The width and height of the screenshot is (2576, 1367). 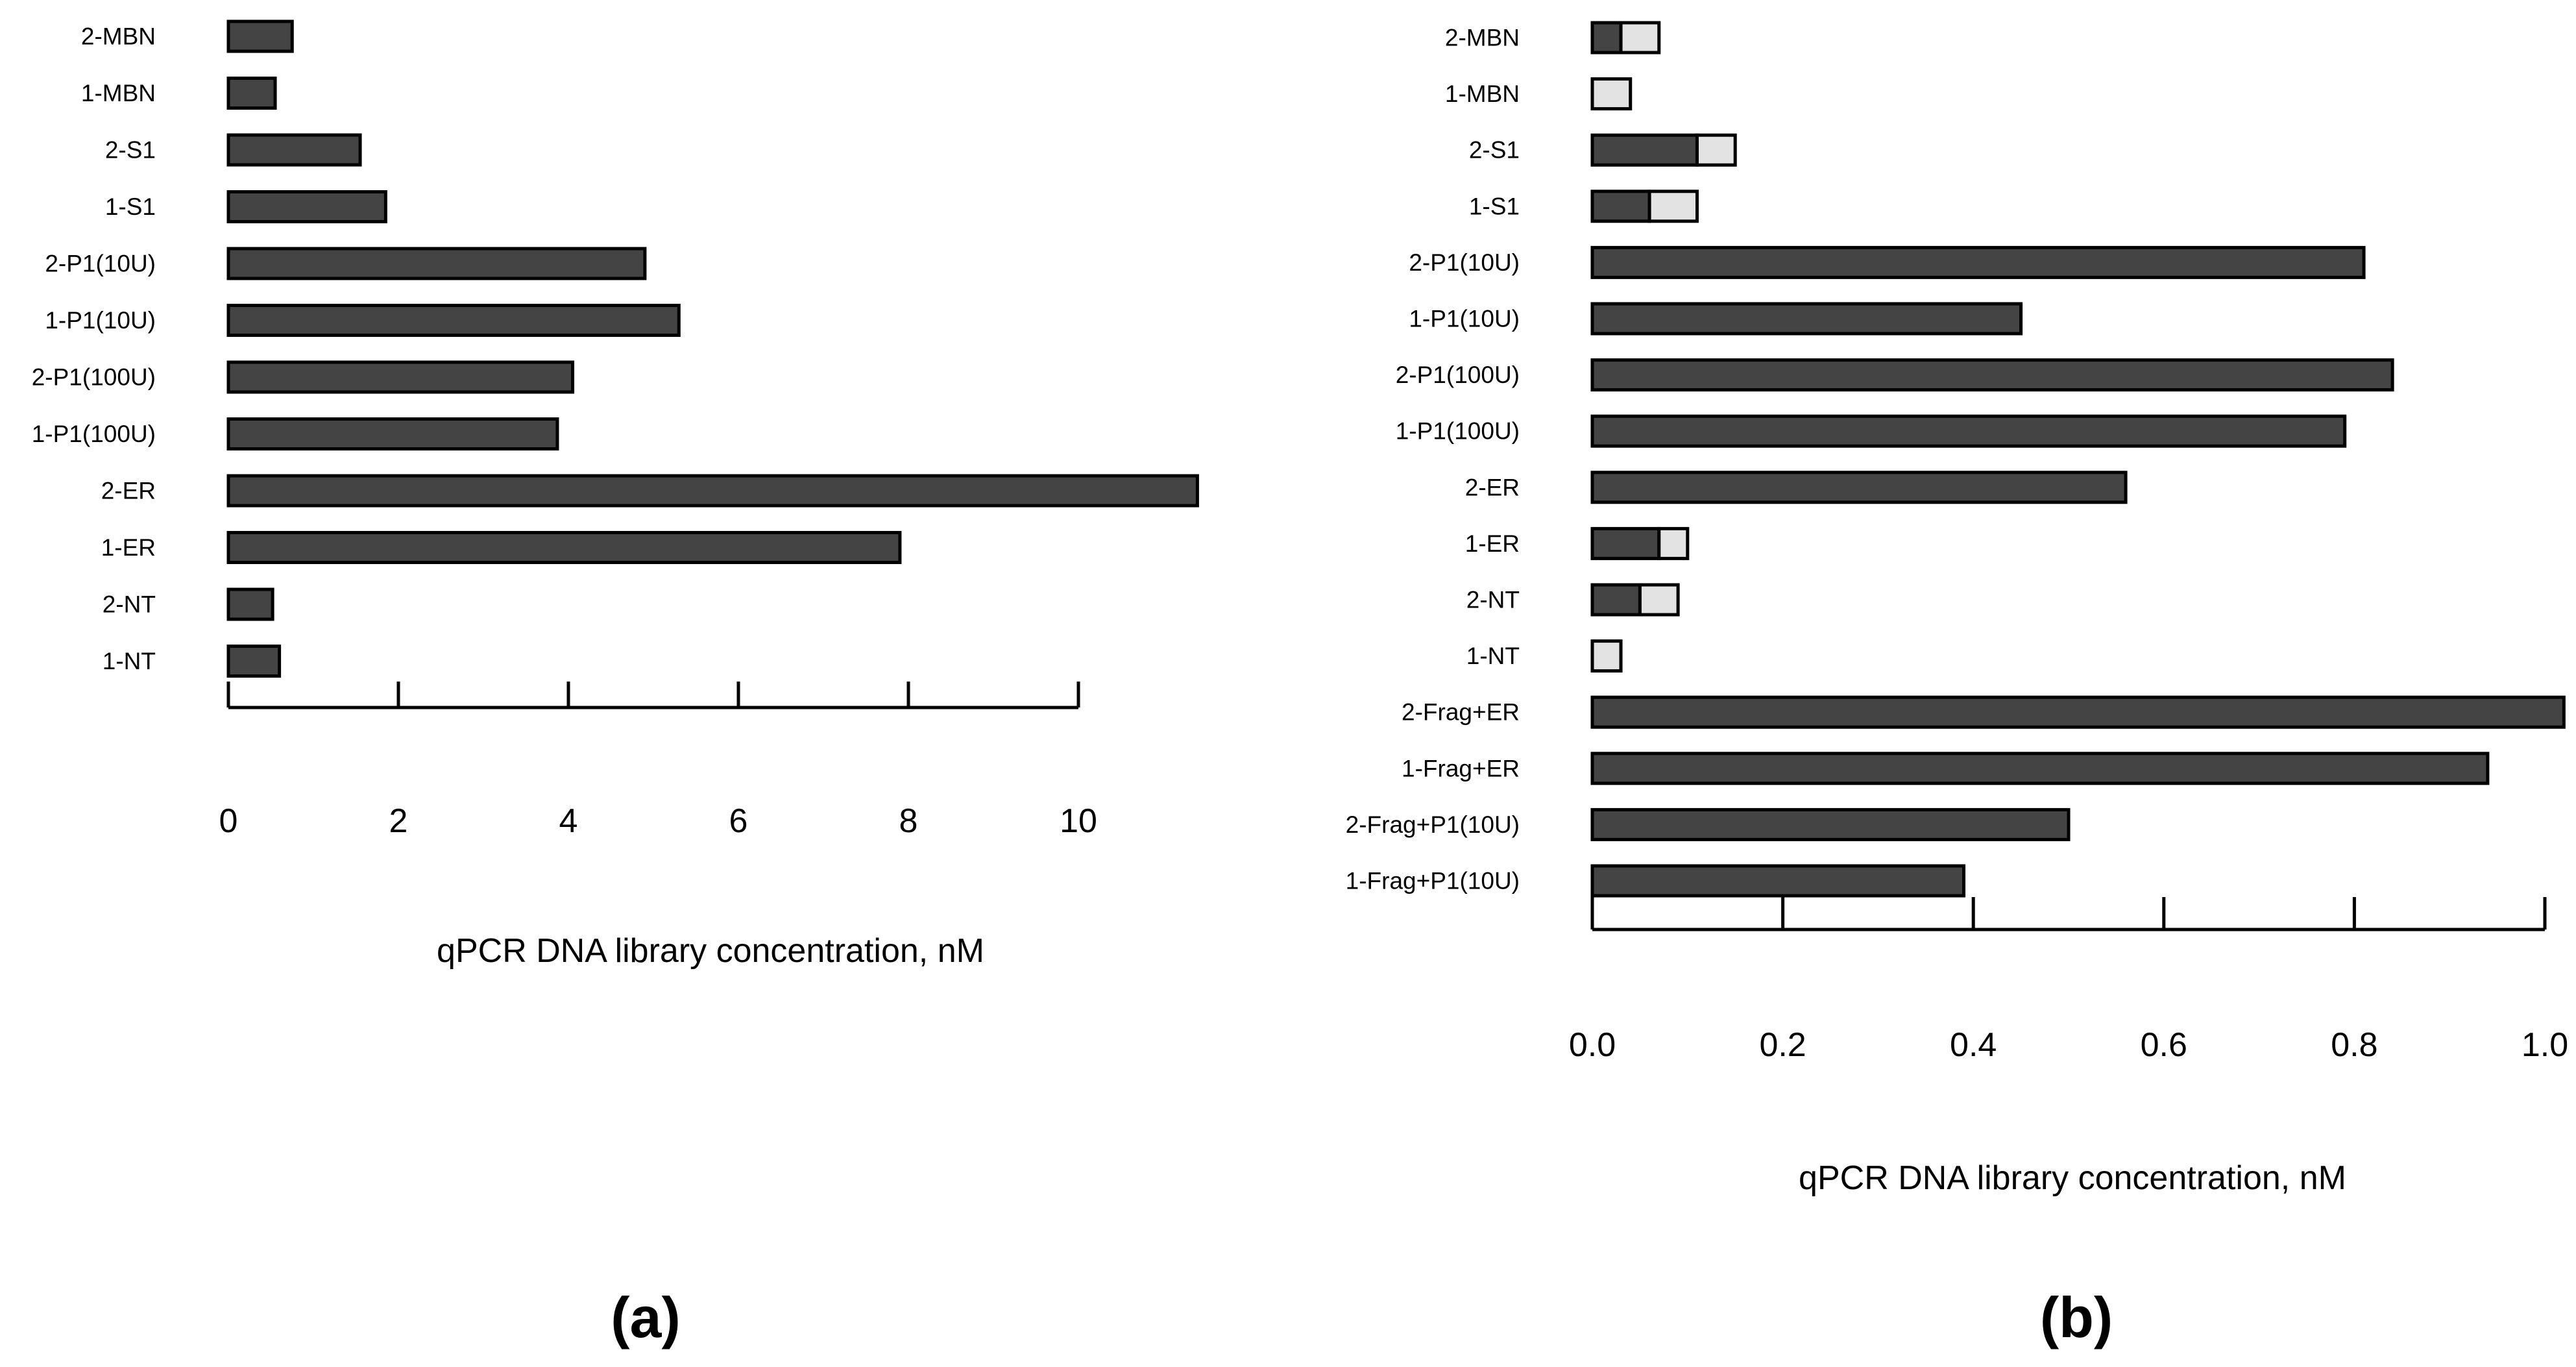 What do you see at coordinates (228, 821) in the screenshot?
I see `x-tick-label: 0` at bounding box center [228, 821].